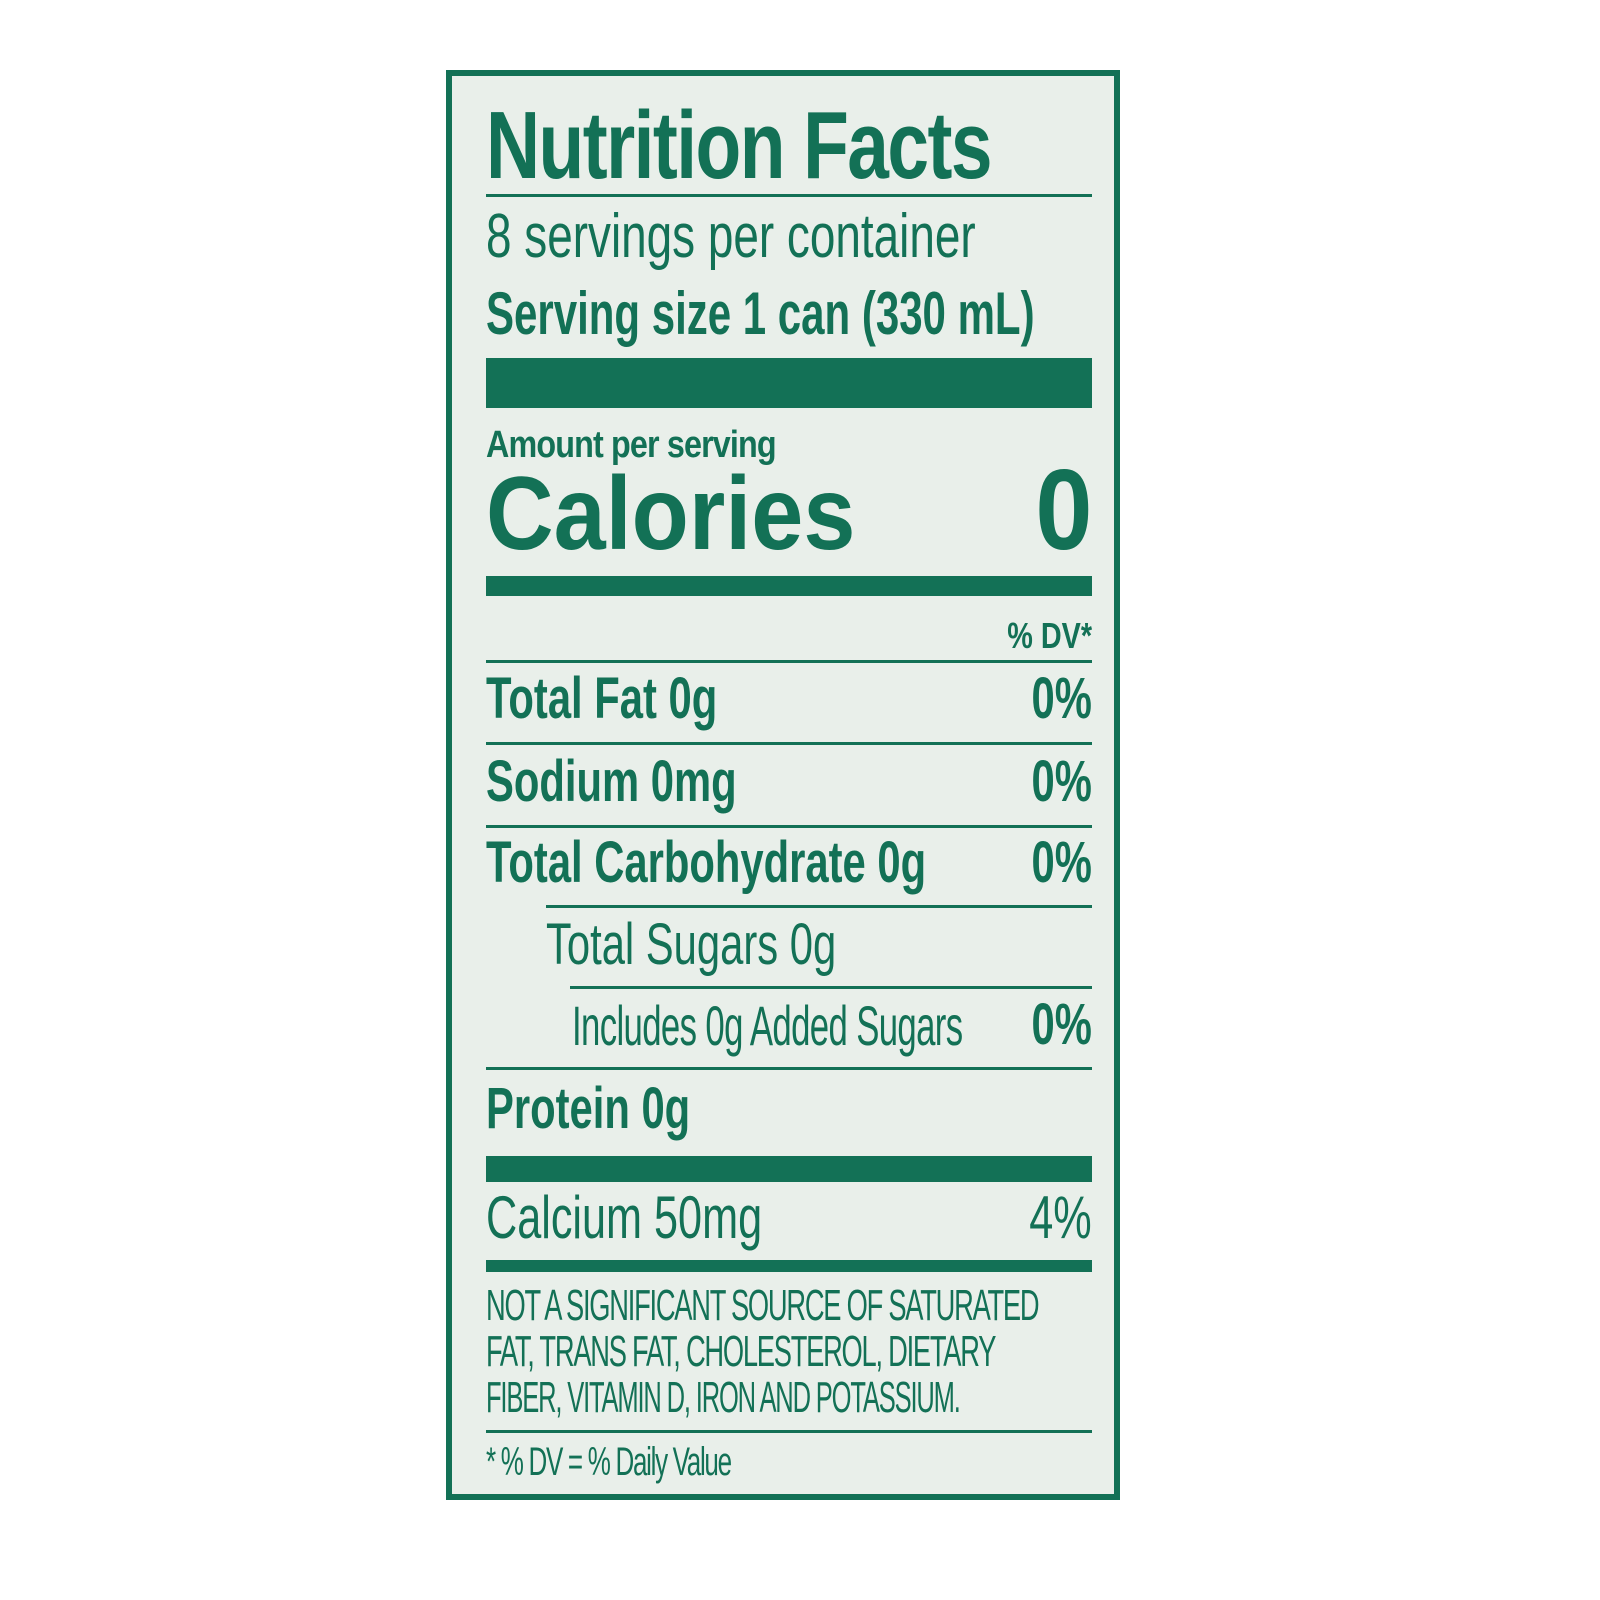 Image resolution: width=1600 pixels, height=1600 pixels. What do you see at coordinates (691, 944) in the screenshot?
I see `nutrient-total-sugars: Total Sugars 0g` at bounding box center [691, 944].